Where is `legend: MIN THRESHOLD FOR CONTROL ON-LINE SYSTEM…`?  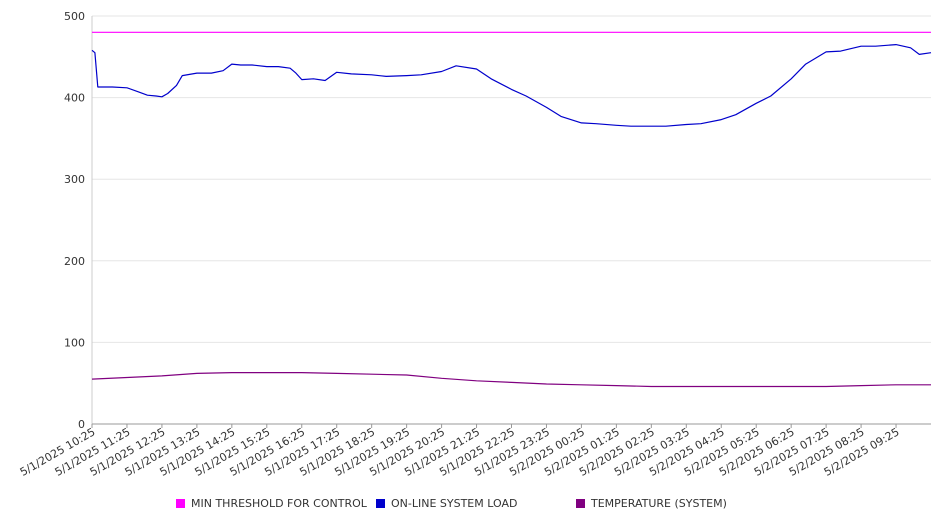
legend: MIN THRESHOLD FOR CONTROL ON-LINE SYSTEM… is located at coordinates (473, 506).